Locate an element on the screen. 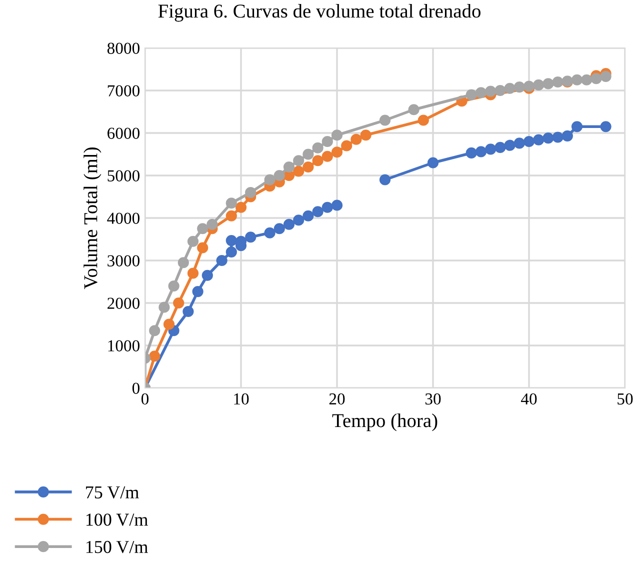 The image size is (639, 573). y-axis-title: Volume Total (ml) is located at coordinates (93, 219).